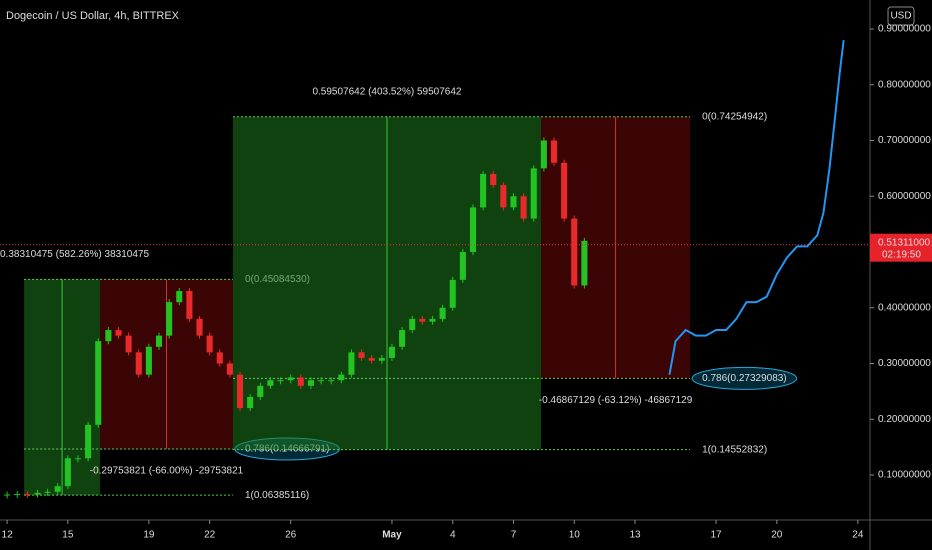 This screenshot has height=550, width=932. Describe the element at coordinates (904, 307) in the screenshot. I see `y-tick-label: 0.40000000` at that location.